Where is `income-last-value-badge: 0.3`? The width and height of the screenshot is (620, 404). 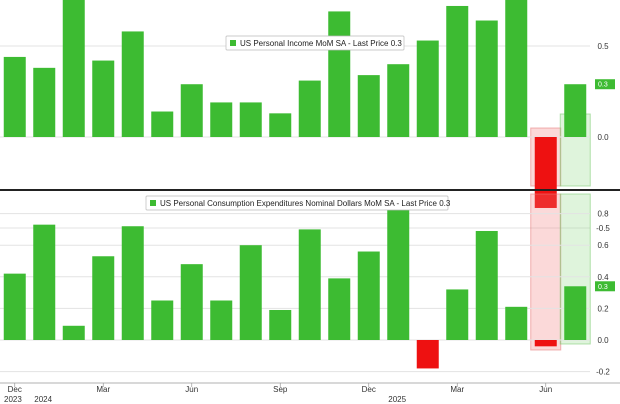 income-last-value-badge: 0.3 is located at coordinates (605, 84).